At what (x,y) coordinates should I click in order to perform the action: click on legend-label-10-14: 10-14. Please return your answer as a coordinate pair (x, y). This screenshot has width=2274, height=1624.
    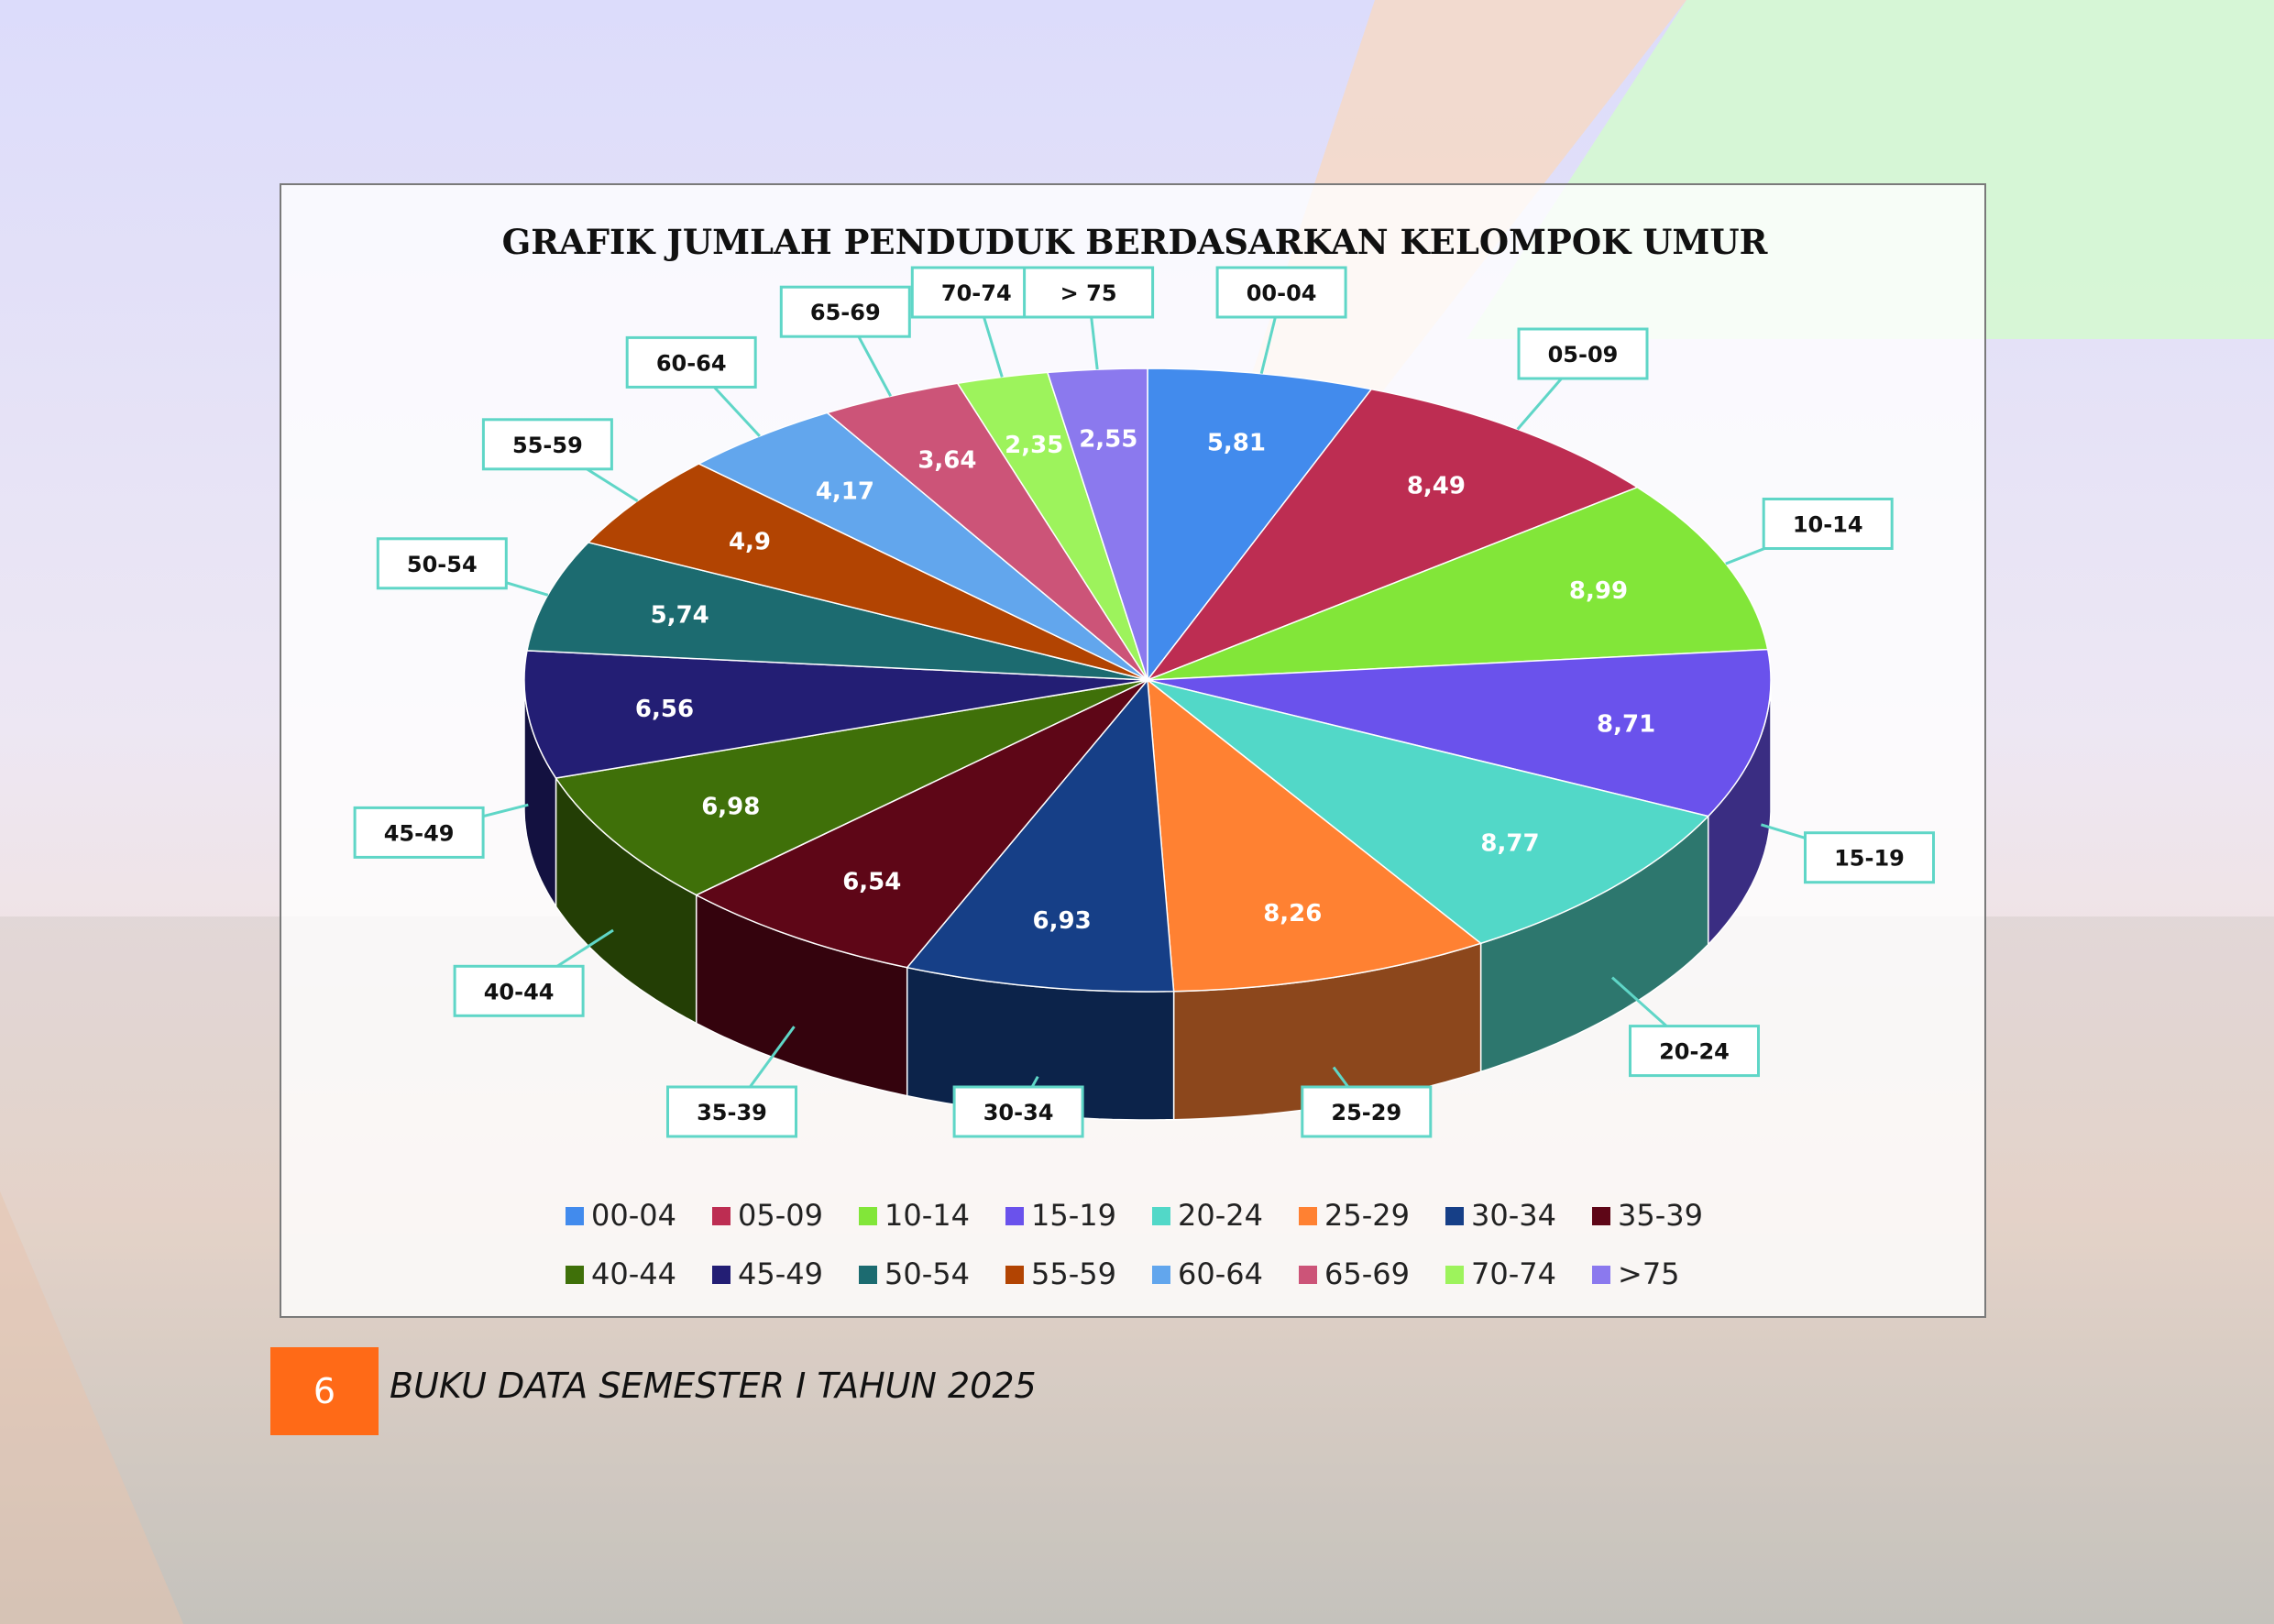
    Looking at the image, I should click on (927, 1215).